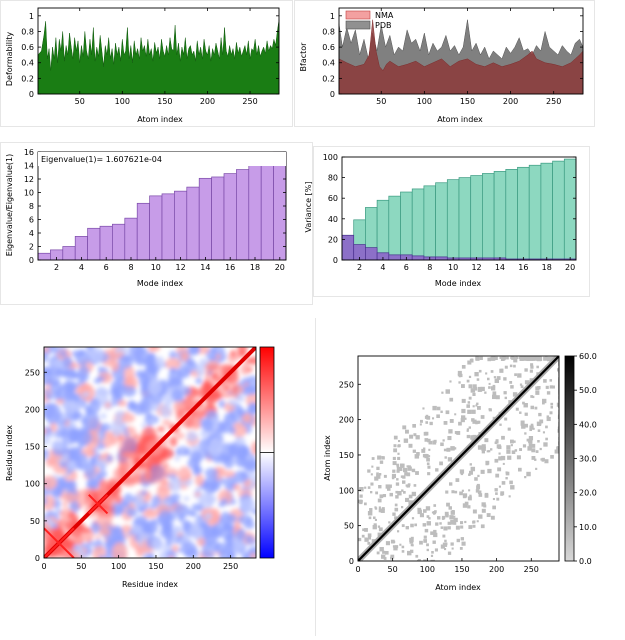 The width and height of the screenshot is (625, 640). I want to click on correlation-xtick-label-4: 200, so click(193, 566).